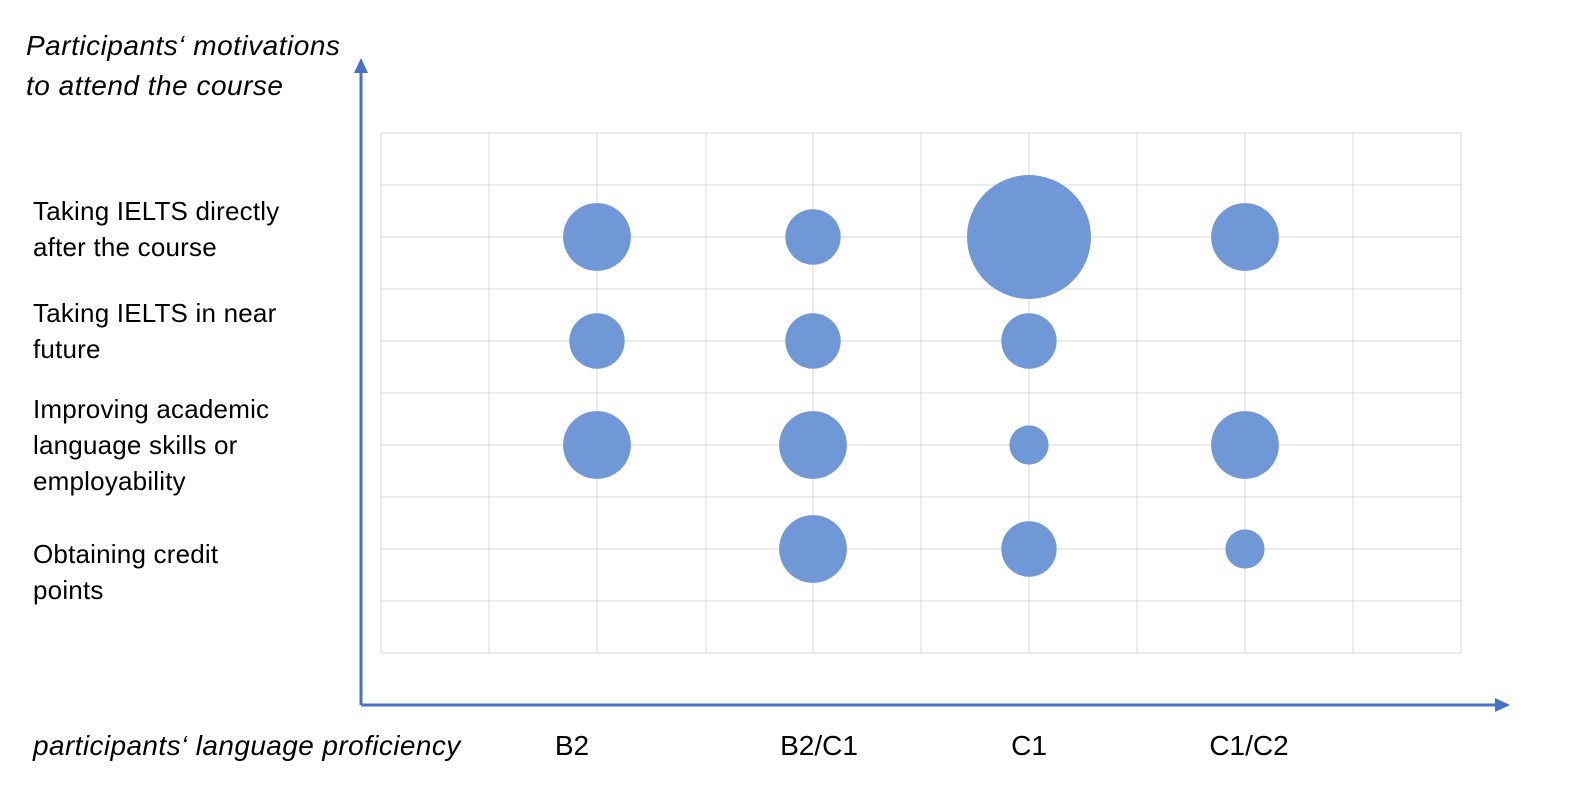 This screenshot has width=1580, height=792. I want to click on y-category-line: points, so click(68, 590).